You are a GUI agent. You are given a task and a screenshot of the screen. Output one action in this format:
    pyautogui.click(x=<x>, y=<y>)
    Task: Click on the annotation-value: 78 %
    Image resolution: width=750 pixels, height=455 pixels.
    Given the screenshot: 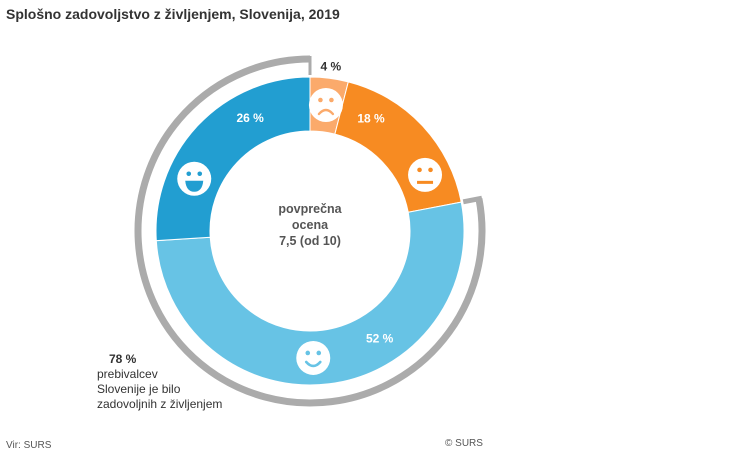 What is the action you would take?
    pyautogui.click(x=123, y=359)
    